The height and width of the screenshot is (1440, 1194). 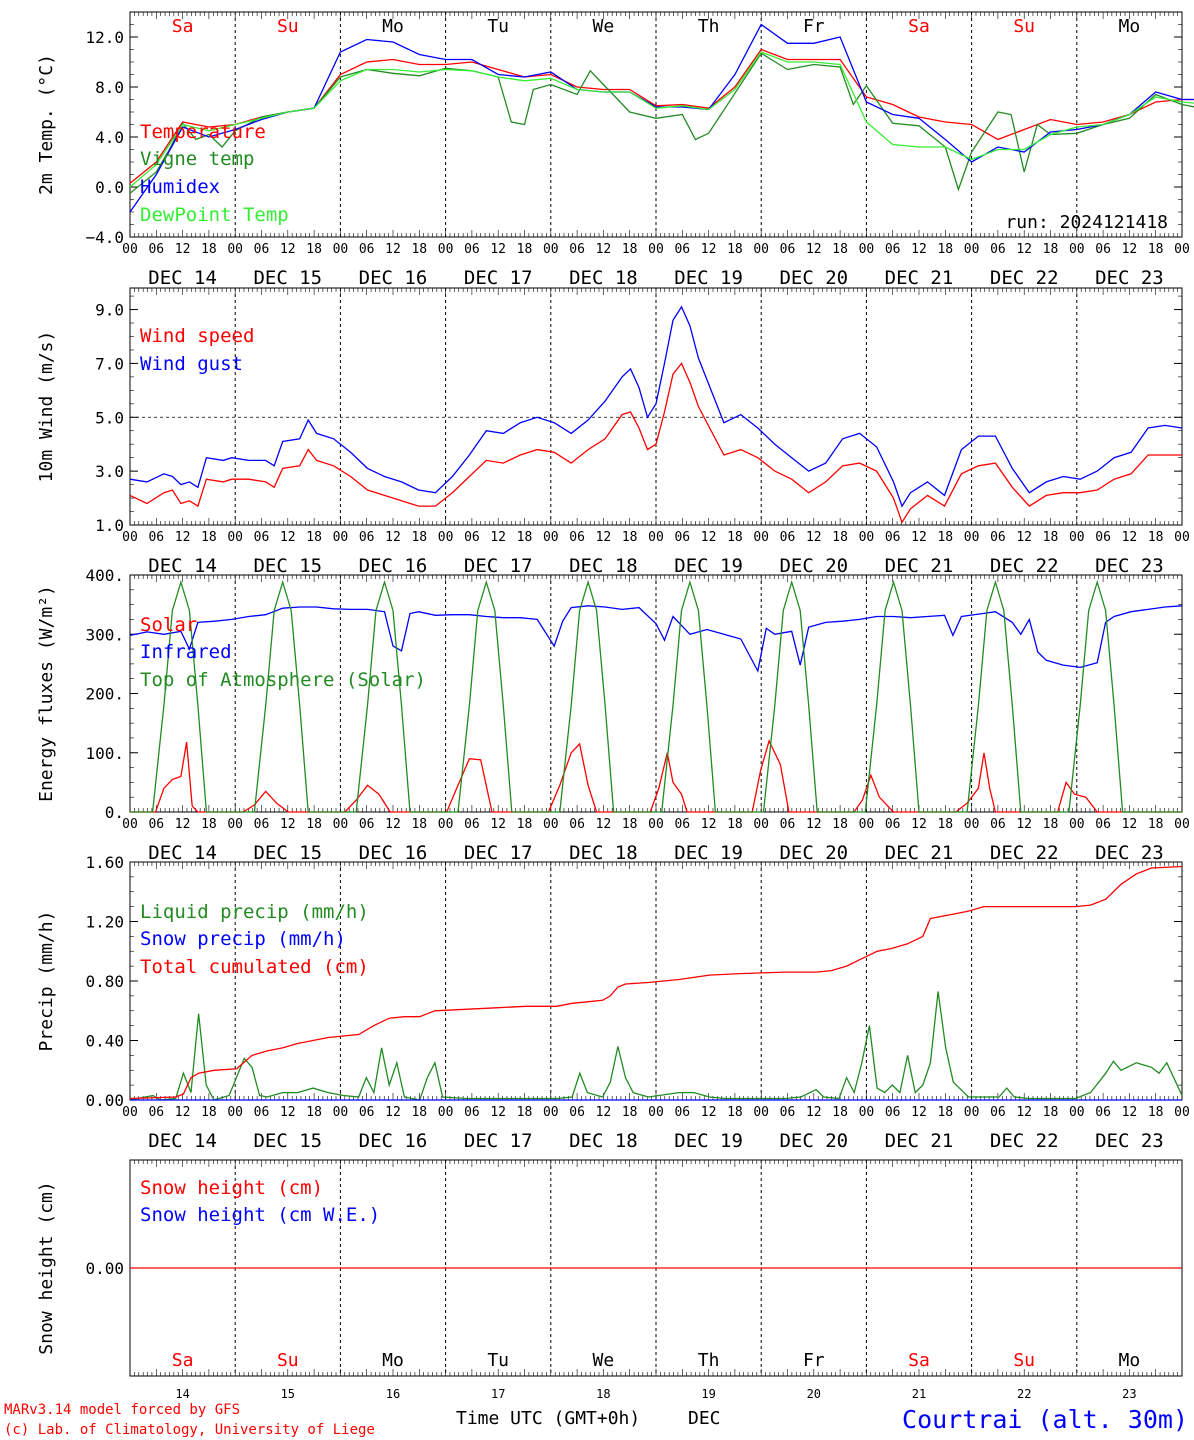 What do you see at coordinates (393, 853) in the screenshot?
I see `date-label: DEC 16` at bounding box center [393, 853].